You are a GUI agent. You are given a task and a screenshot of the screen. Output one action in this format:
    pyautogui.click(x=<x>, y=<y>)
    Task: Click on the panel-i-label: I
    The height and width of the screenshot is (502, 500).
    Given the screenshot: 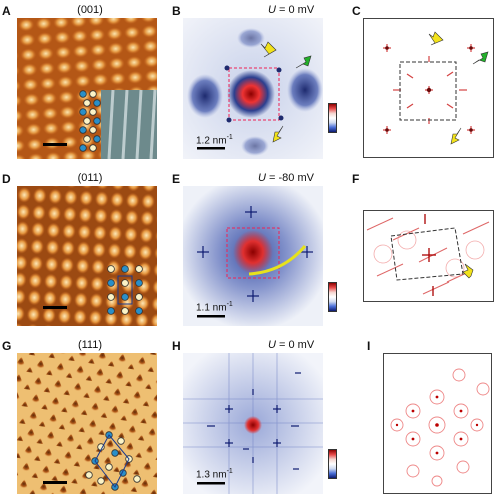 What is the action you would take?
    pyautogui.click(x=369, y=346)
    